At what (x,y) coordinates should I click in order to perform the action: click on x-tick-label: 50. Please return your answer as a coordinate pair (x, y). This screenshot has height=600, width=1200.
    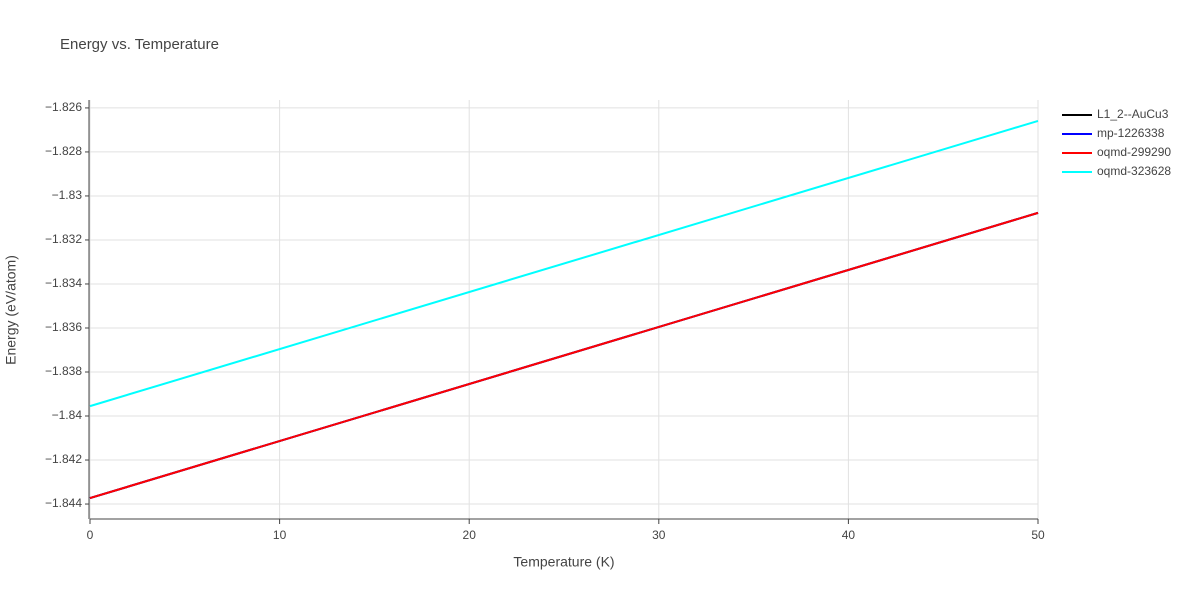
    Looking at the image, I should click on (1038, 535).